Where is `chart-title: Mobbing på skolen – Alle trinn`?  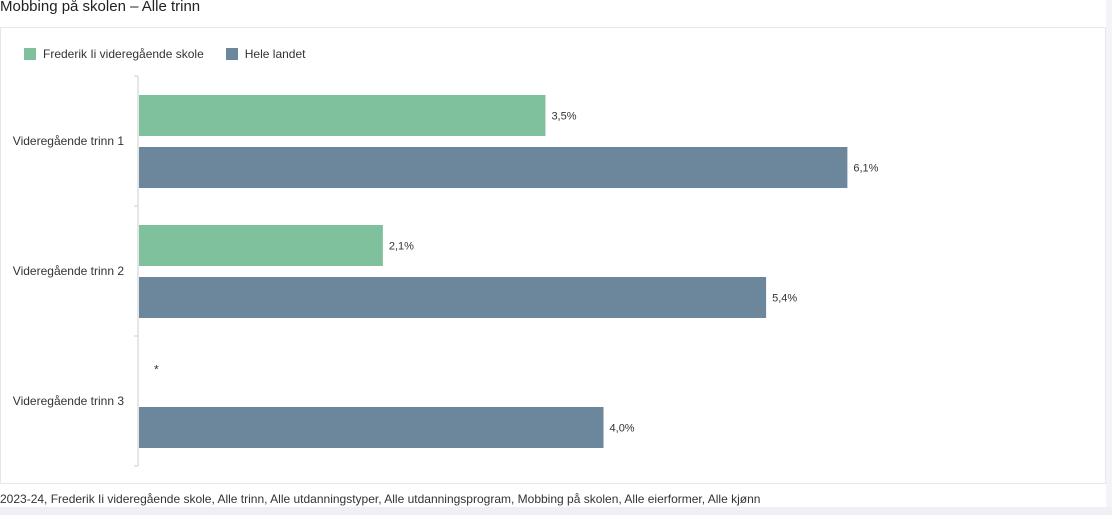 chart-title: Mobbing på skolen – Alle trinn is located at coordinates (100, 7).